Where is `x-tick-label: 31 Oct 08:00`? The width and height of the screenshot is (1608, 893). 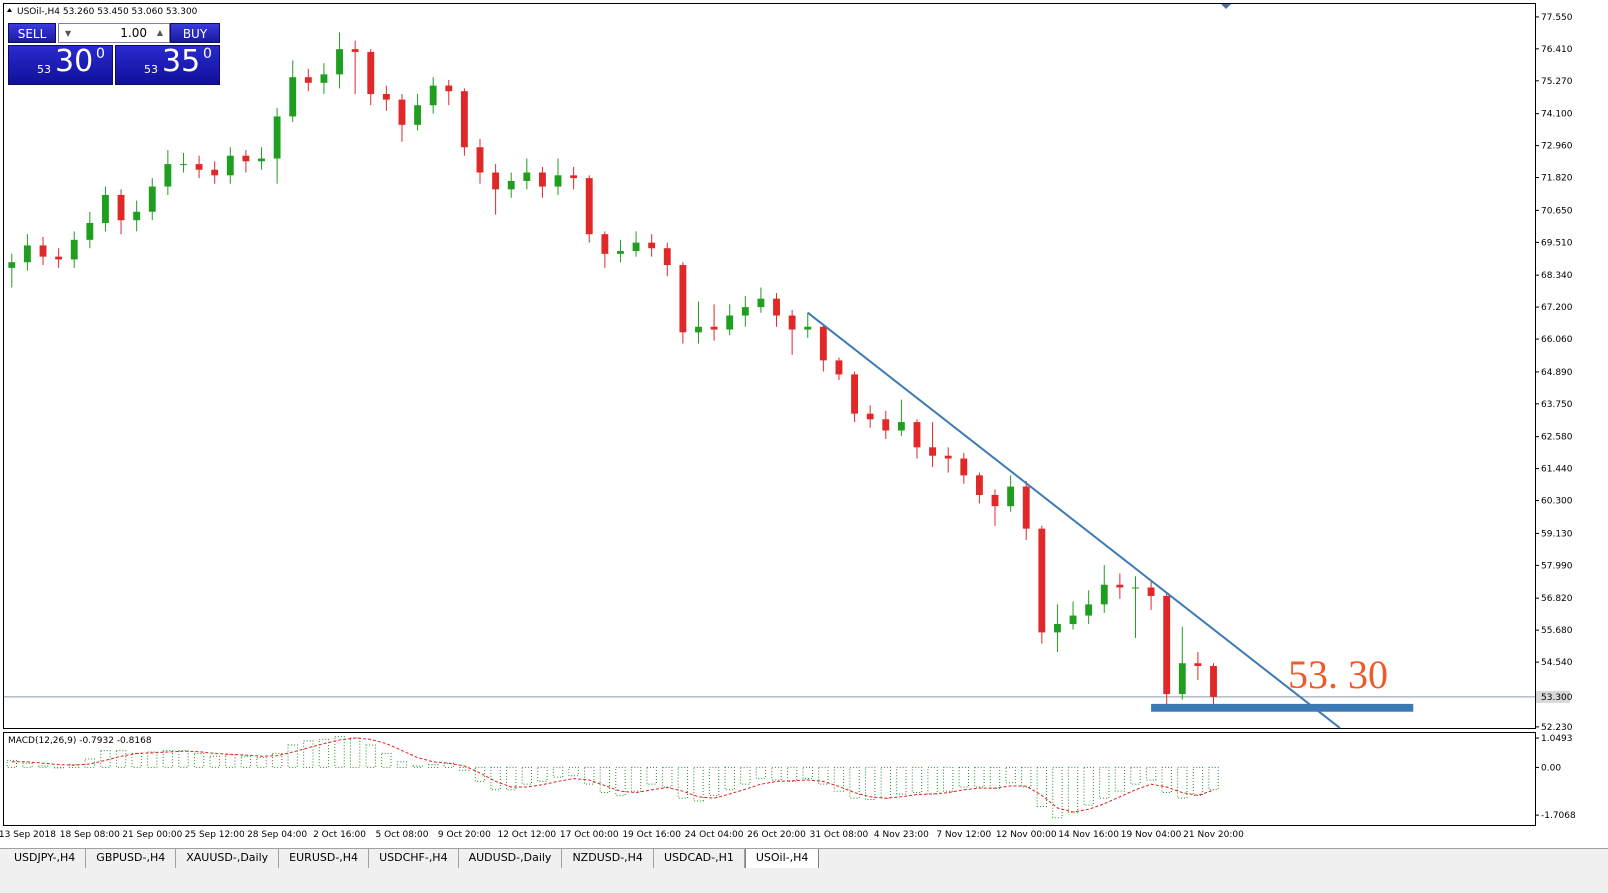
x-tick-label: 31 Oct 08:00 is located at coordinates (839, 835).